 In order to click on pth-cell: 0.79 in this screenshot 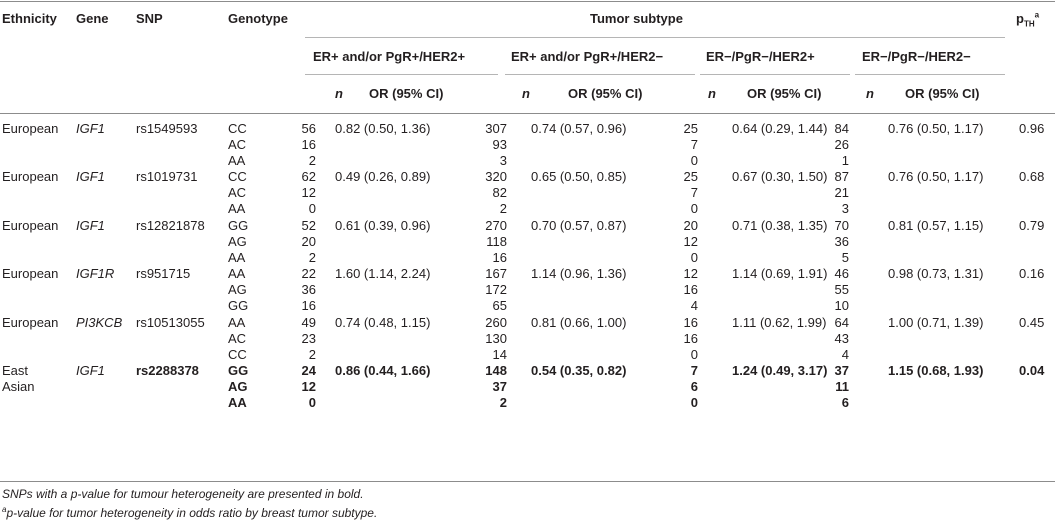, I will do `click(1032, 225)`.